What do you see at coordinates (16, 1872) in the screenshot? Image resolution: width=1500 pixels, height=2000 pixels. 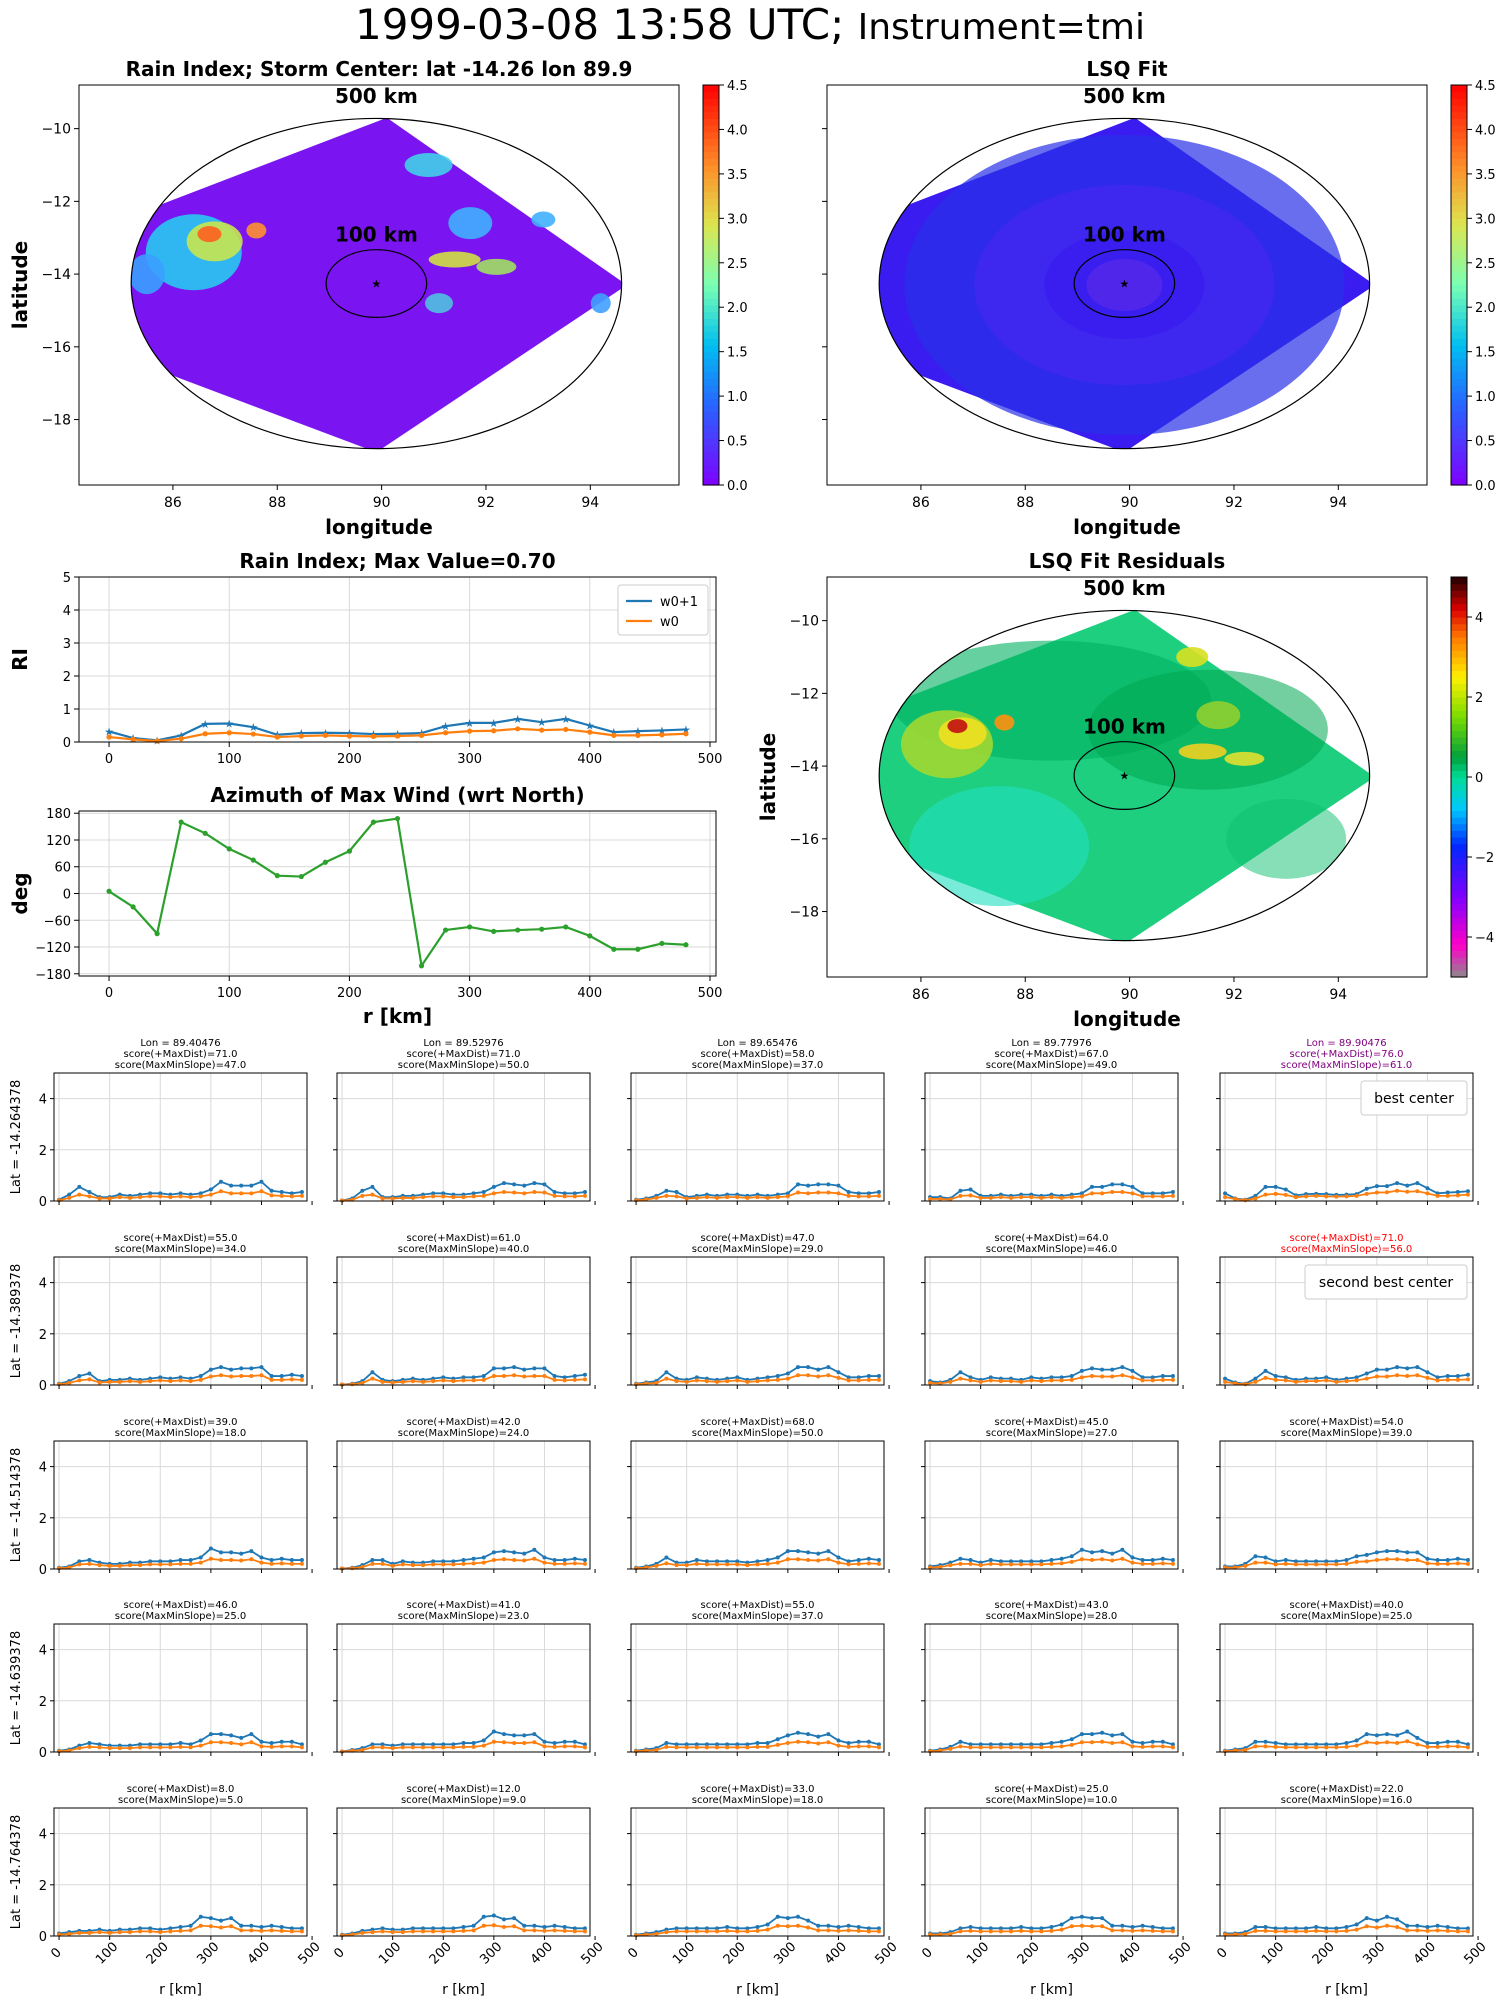 I see `candidate-row-label: Lat = -14.764378` at bounding box center [16, 1872].